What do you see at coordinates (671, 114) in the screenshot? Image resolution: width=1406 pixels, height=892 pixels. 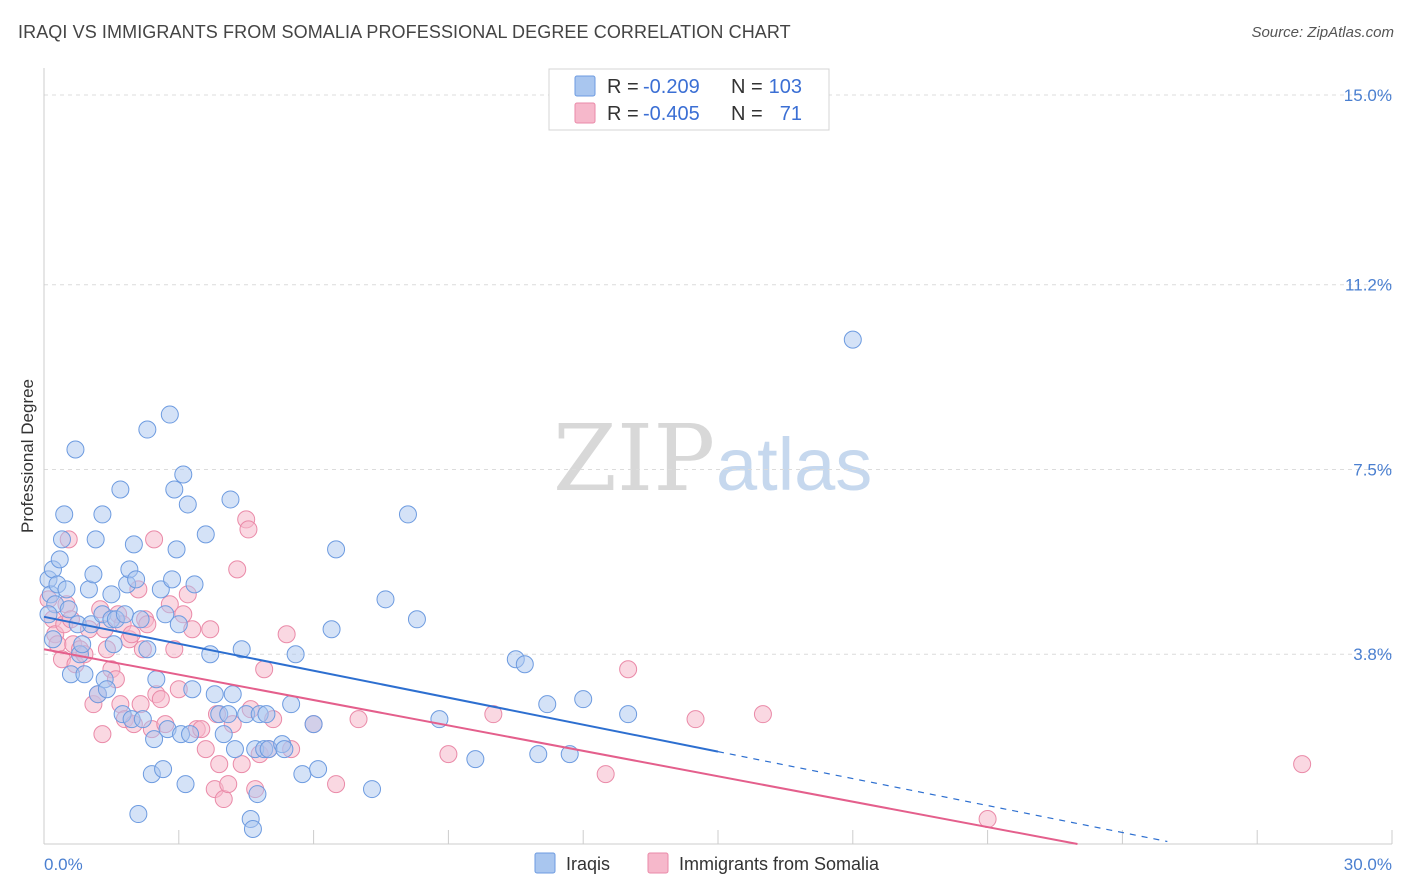 I see `legend-r-value-2: -0.405` at bounding box center [671, 114].